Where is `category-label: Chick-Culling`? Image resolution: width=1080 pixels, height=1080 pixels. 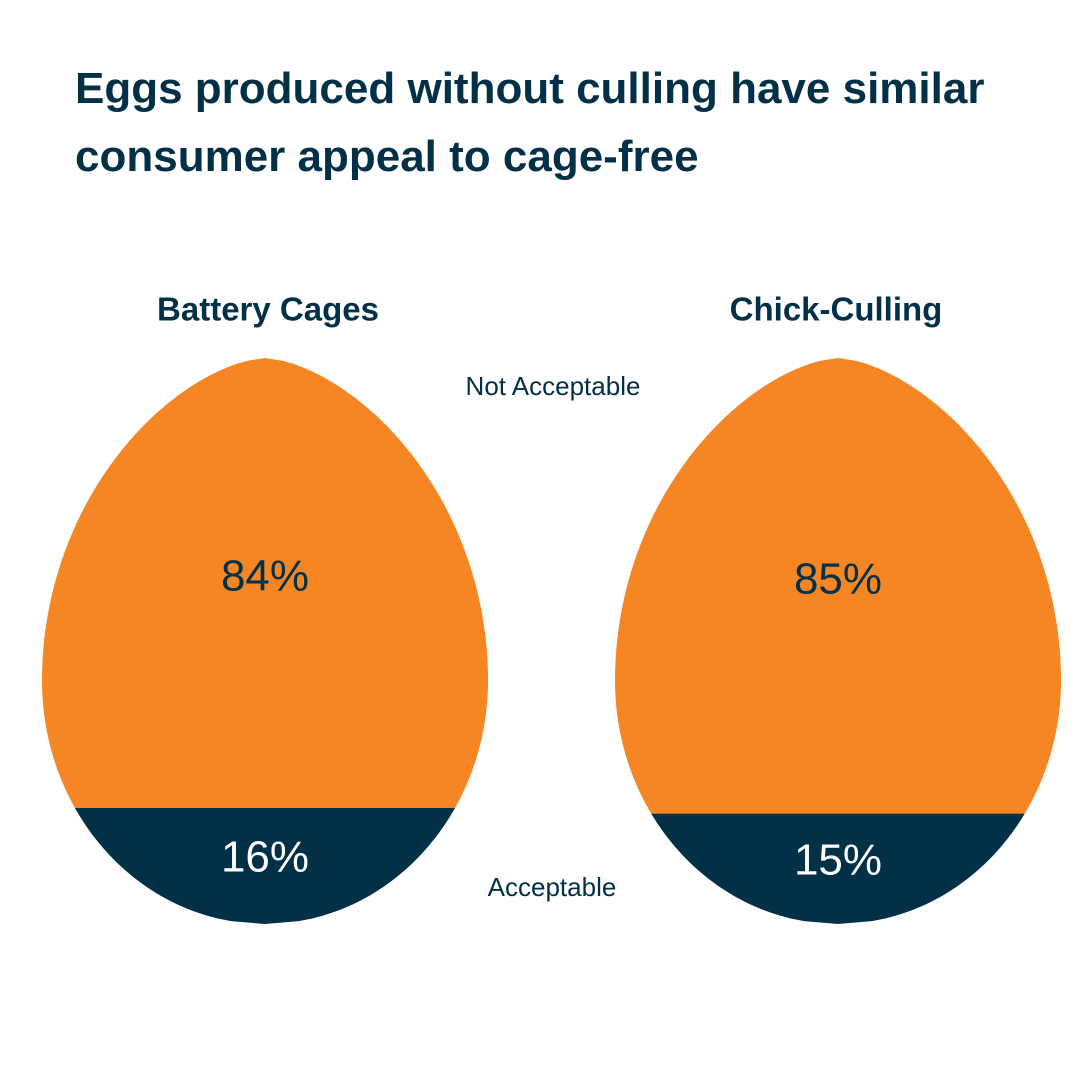 category-label: Chick-Culling is located at coordinates (836, 309).